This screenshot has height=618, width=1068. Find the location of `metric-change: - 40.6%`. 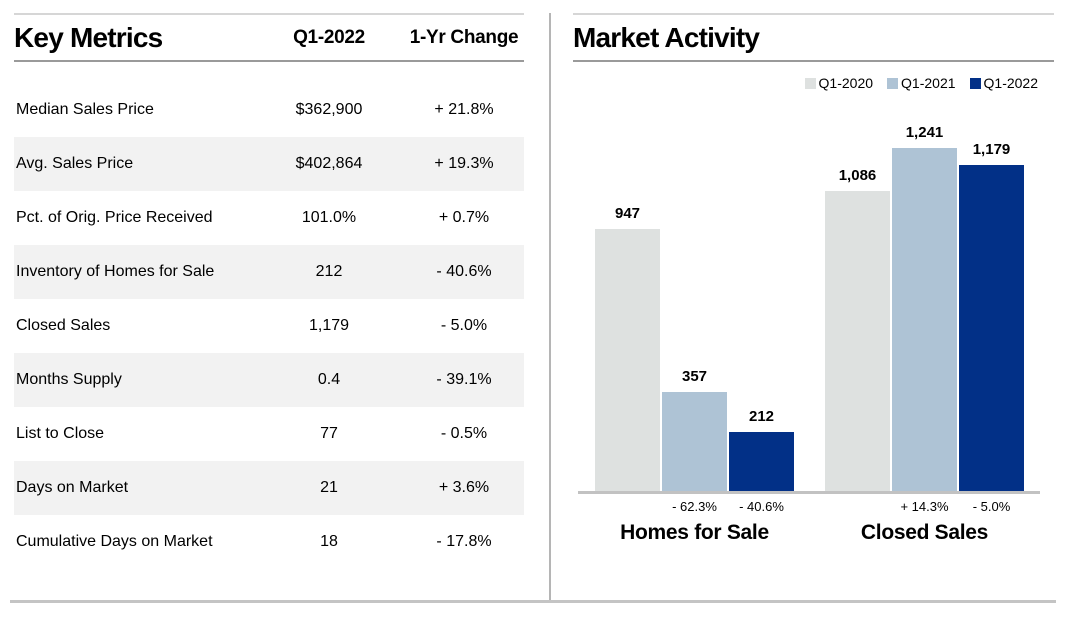

metric-change: - 40.6% is located at coordinates (464, 271).